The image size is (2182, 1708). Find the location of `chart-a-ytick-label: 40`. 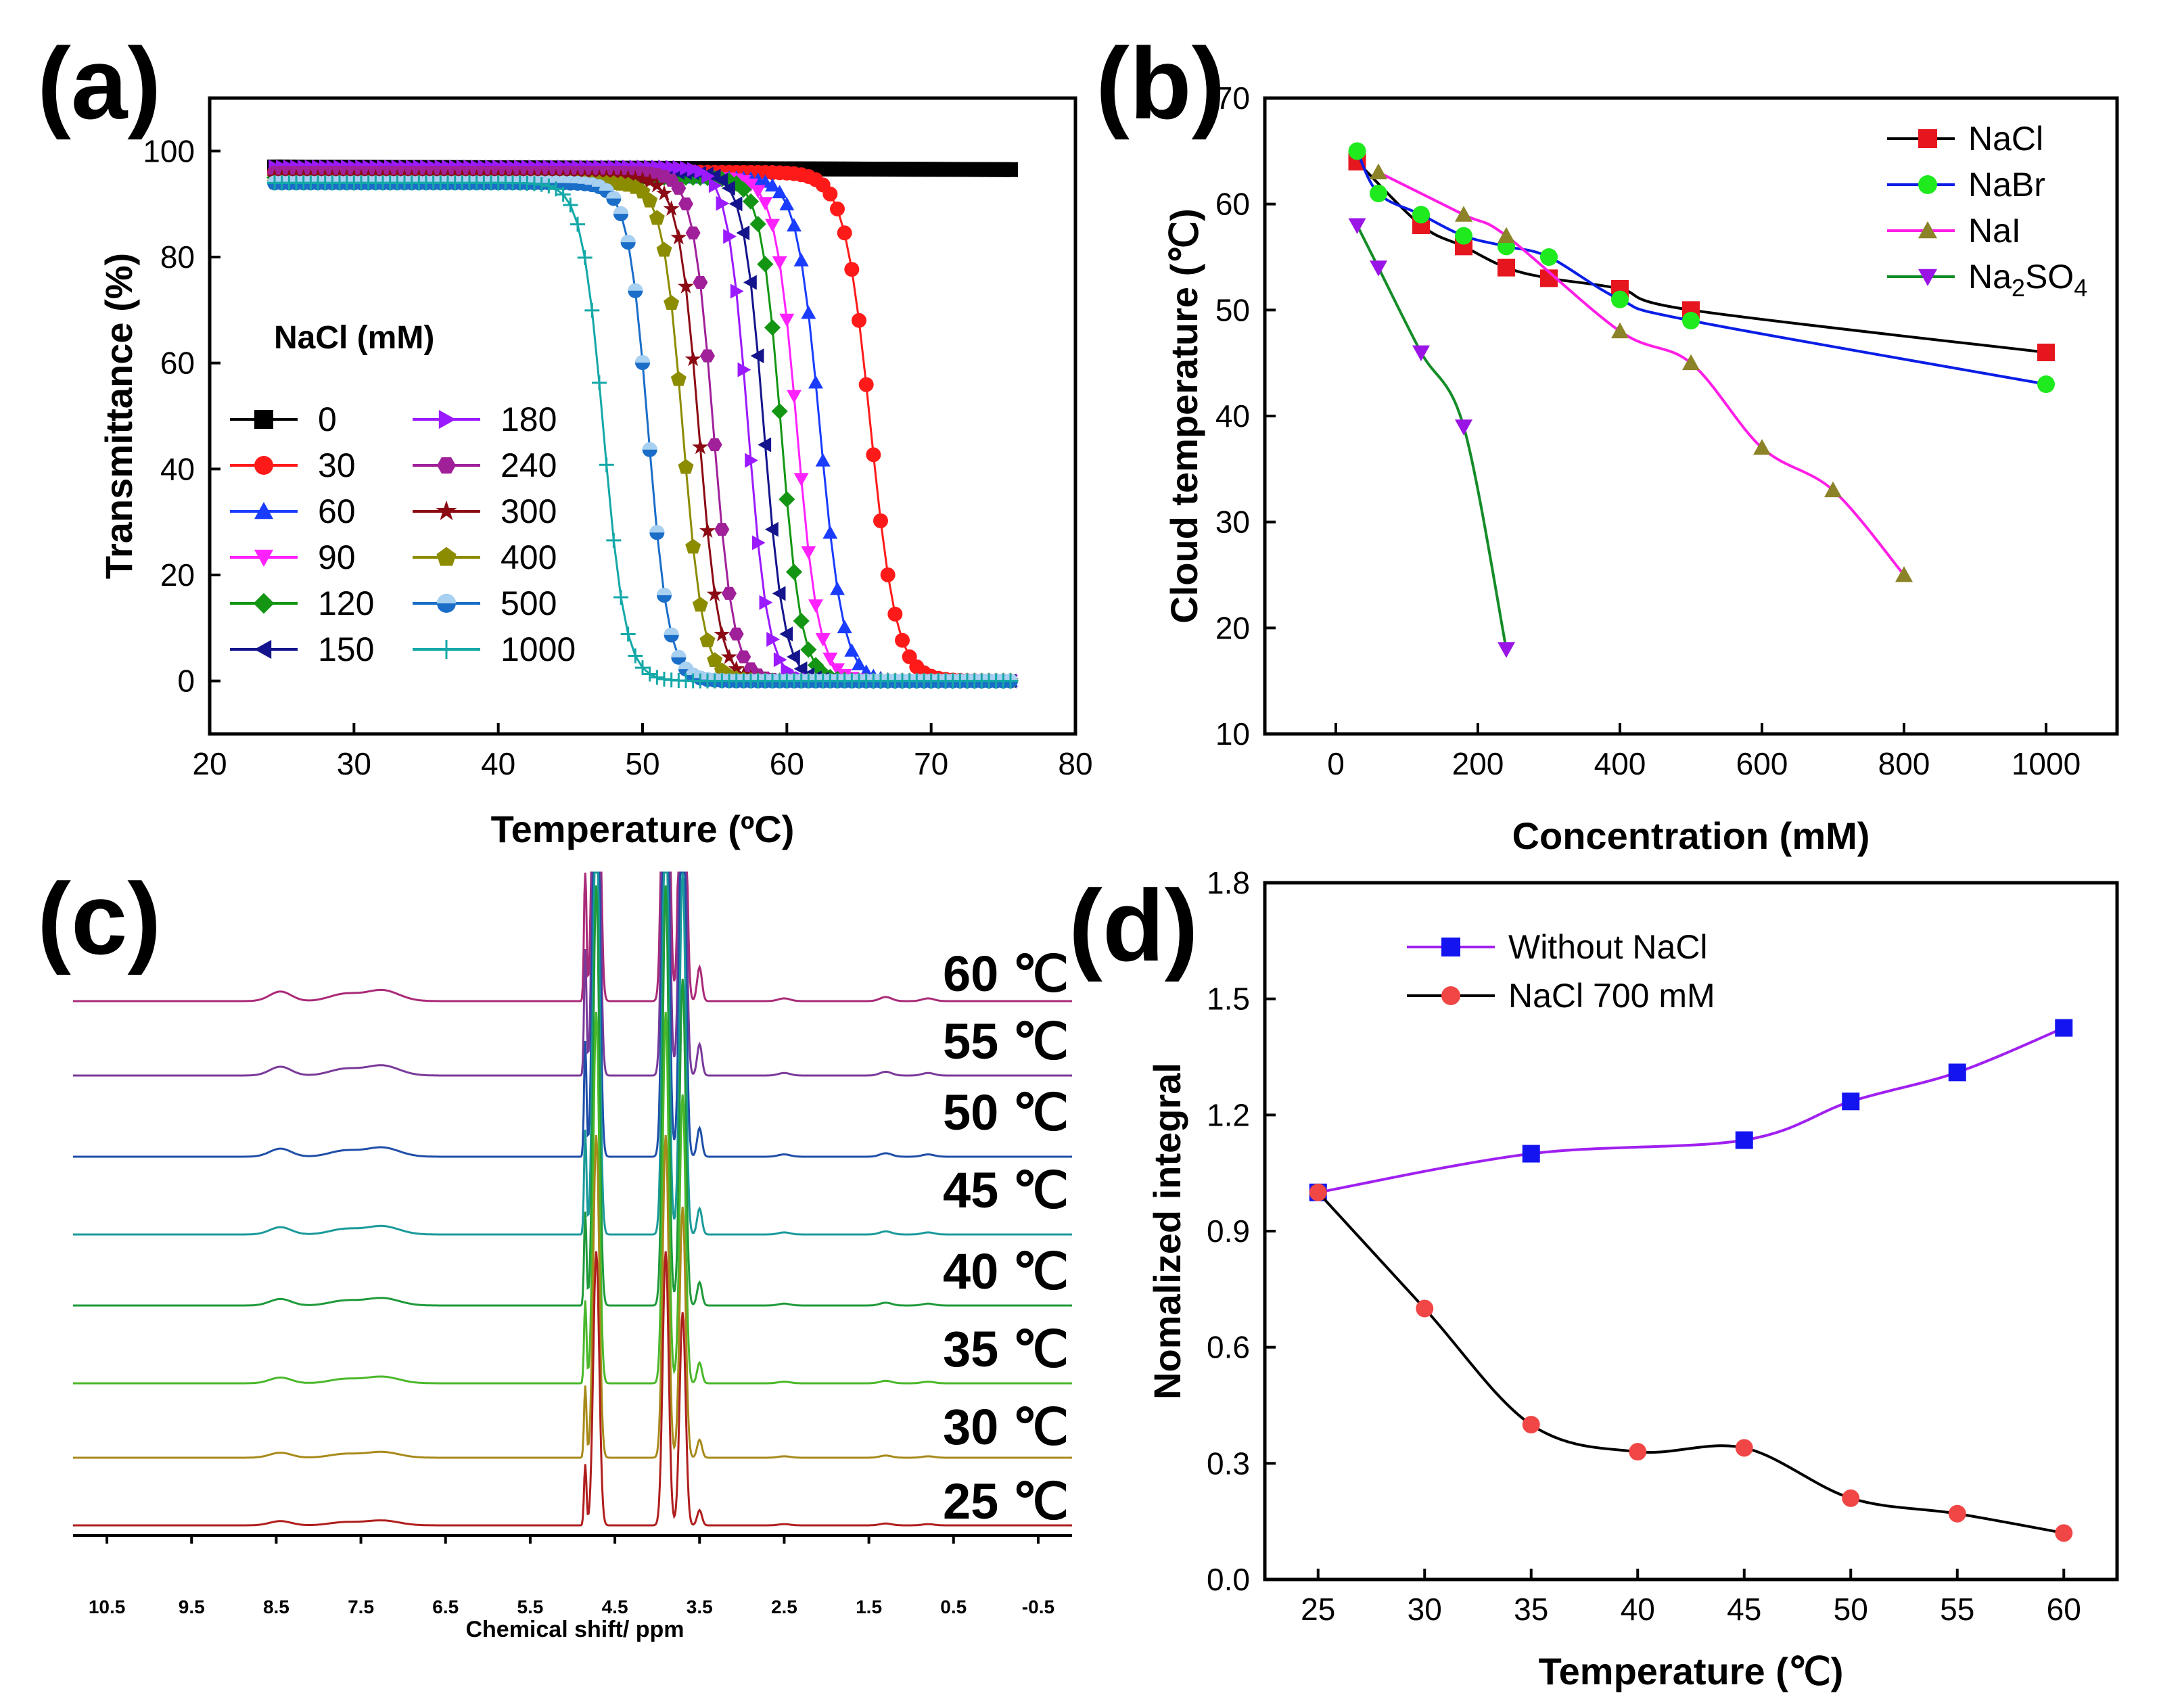

chart-a-ytick-label: 40 is located at coordinates (177, 468).